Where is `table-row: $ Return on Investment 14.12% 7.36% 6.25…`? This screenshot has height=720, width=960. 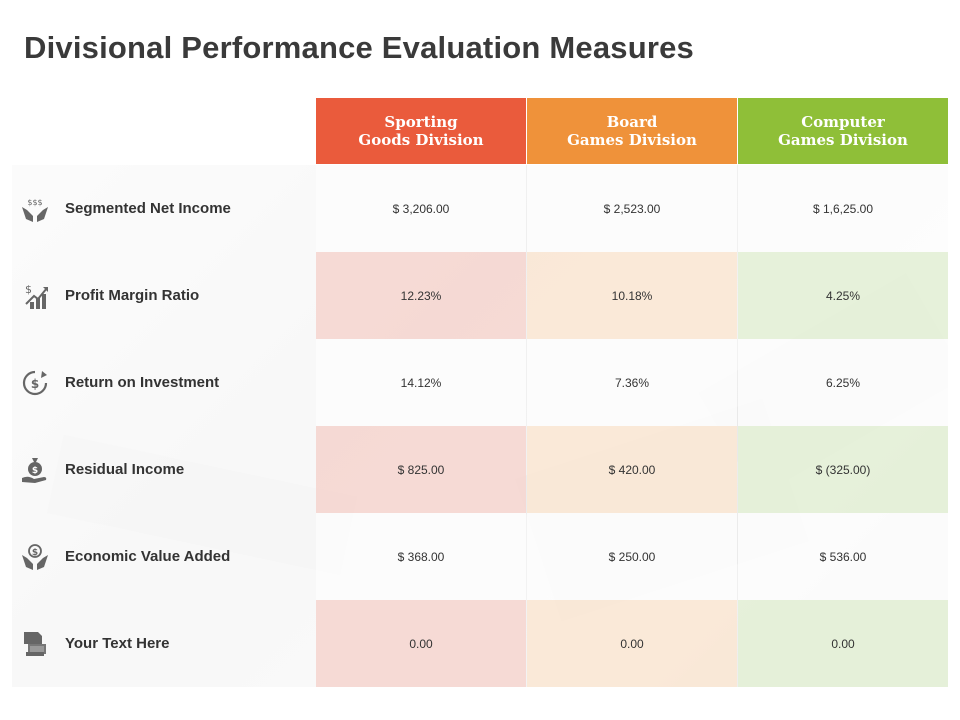 table-row: $ Return on Investment 14.12% 7.36% 6.25… is located at coordinates (480, 382).